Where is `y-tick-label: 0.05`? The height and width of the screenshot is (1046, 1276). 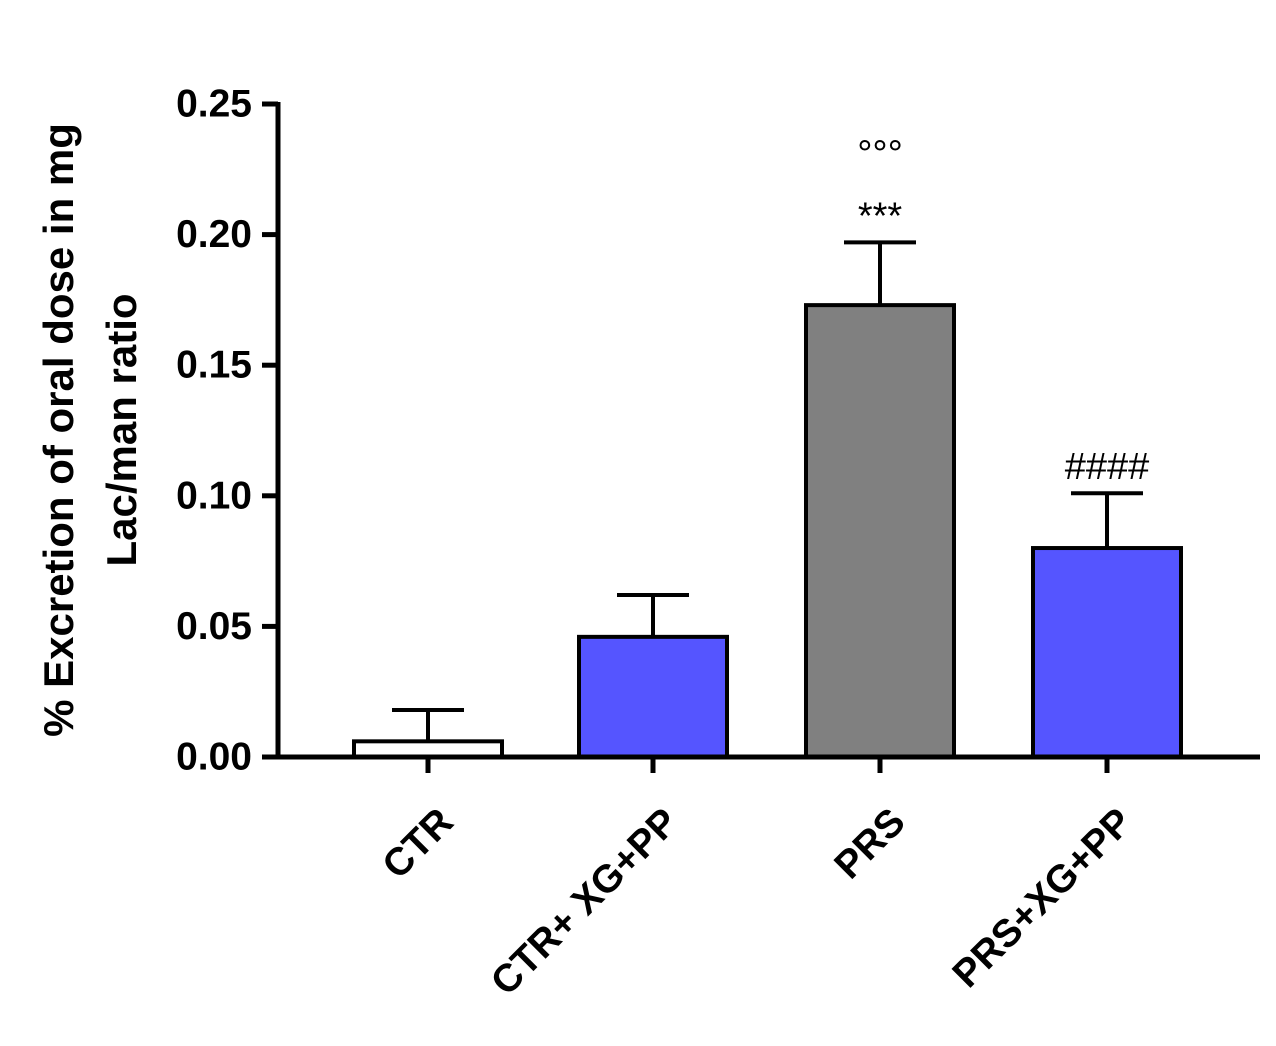 y-tick-label: 0.05 is located at coordinates (214, 626).